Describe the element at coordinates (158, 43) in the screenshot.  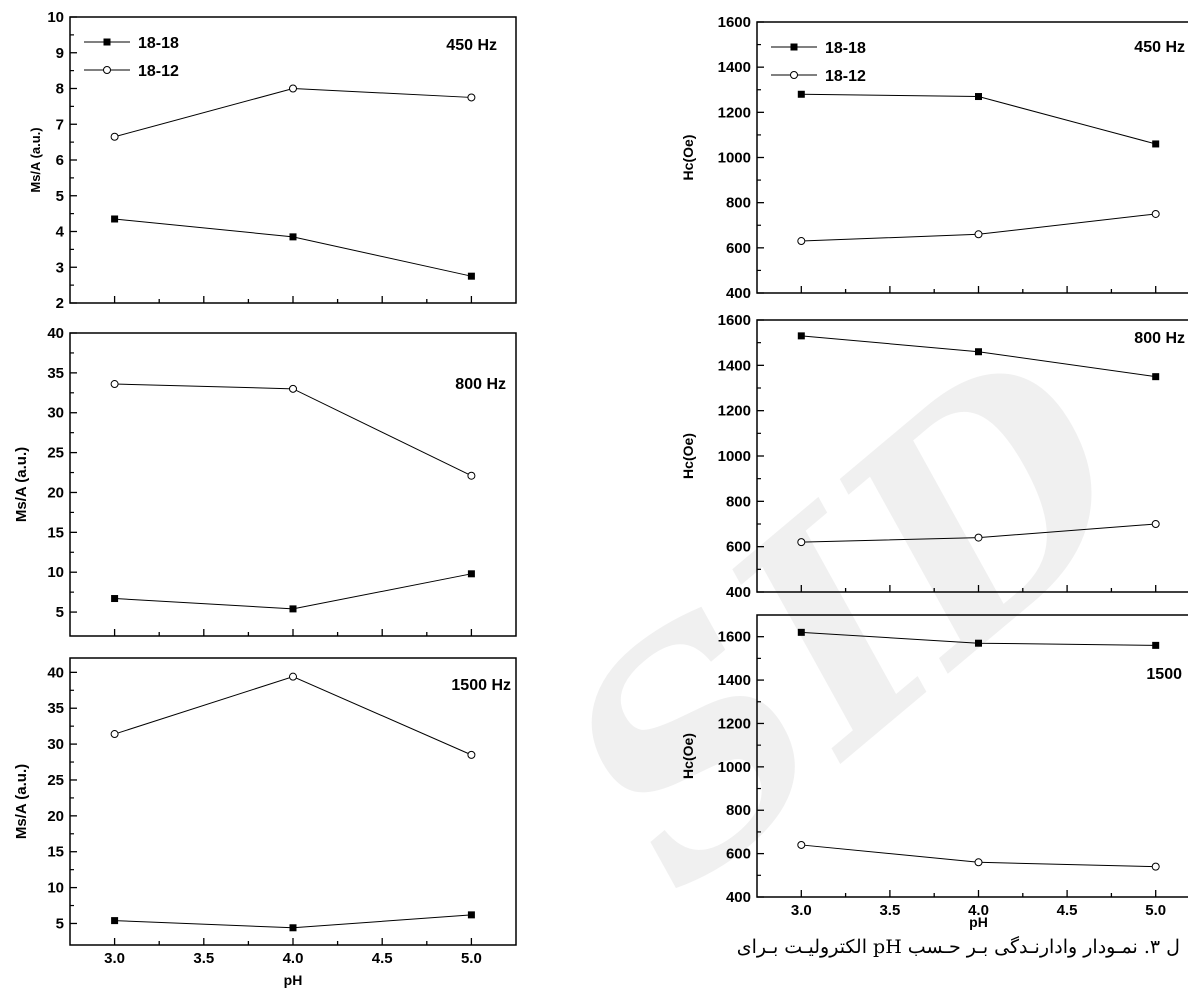
I see `legend-label: 18-18` at that location.